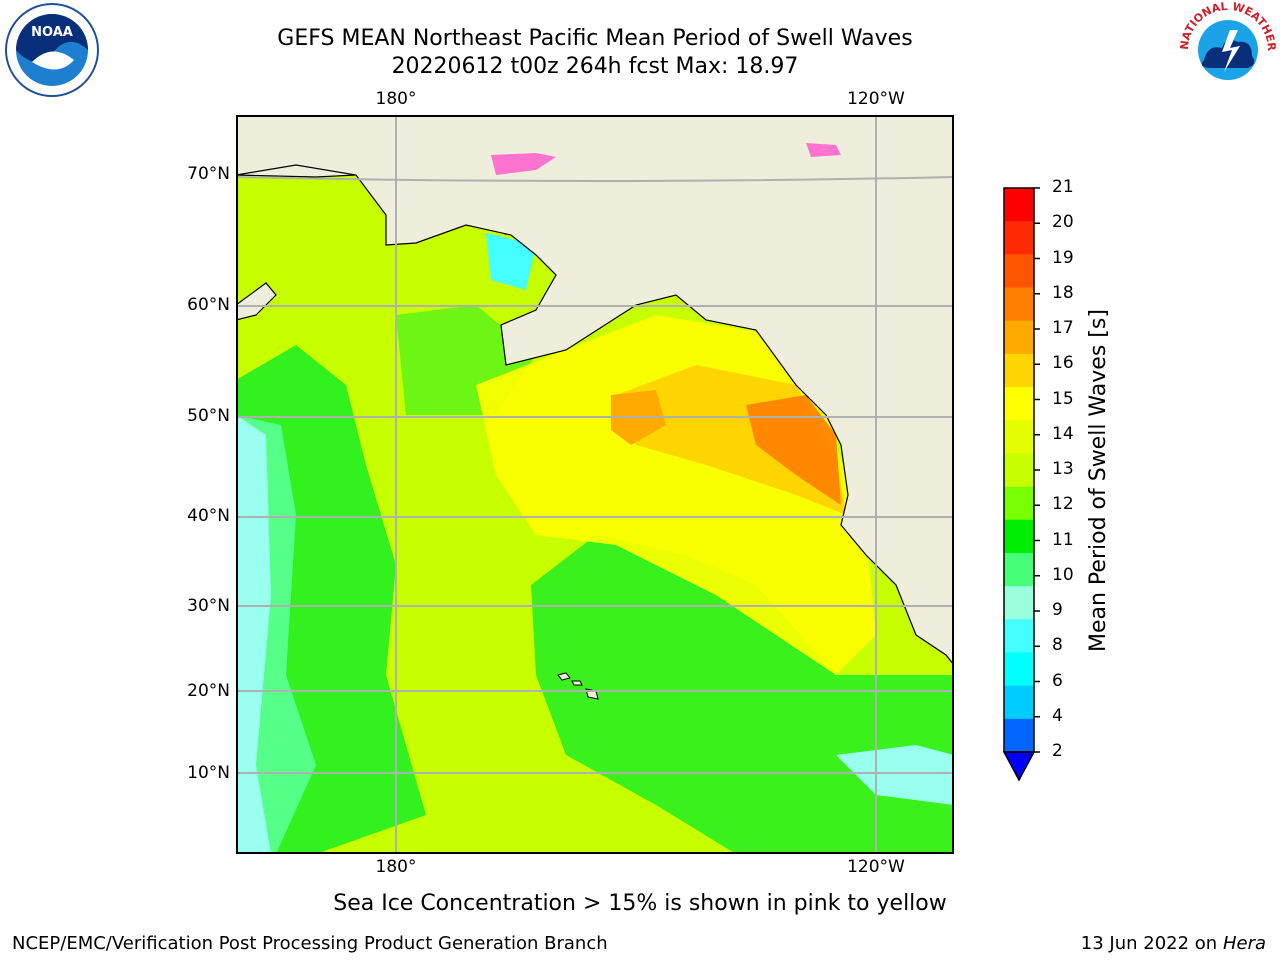 This screenshot has height=960, width=1280. I want to click on date-text: 13 Jun 2022 on Hera, so click(1173, 943).